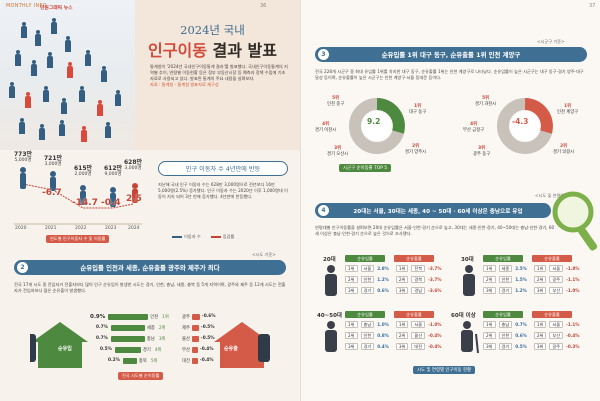 The width and height of the screenshot is (600, 401). I want to click on group-data-row: 1위 충남 1.0% 1위 서울 -1.0%, so click(393, 324).